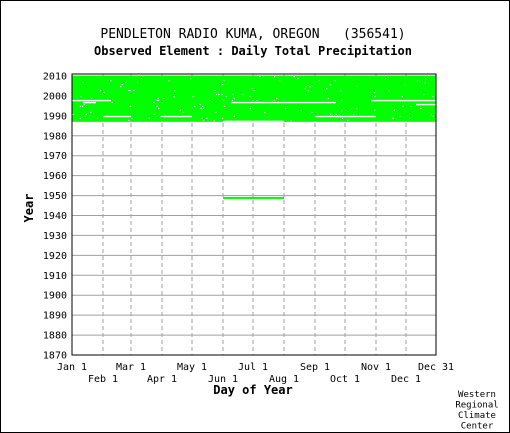 The image size is (510, 433). I want to click on y-tick-label: 1980, so click(55, 136).